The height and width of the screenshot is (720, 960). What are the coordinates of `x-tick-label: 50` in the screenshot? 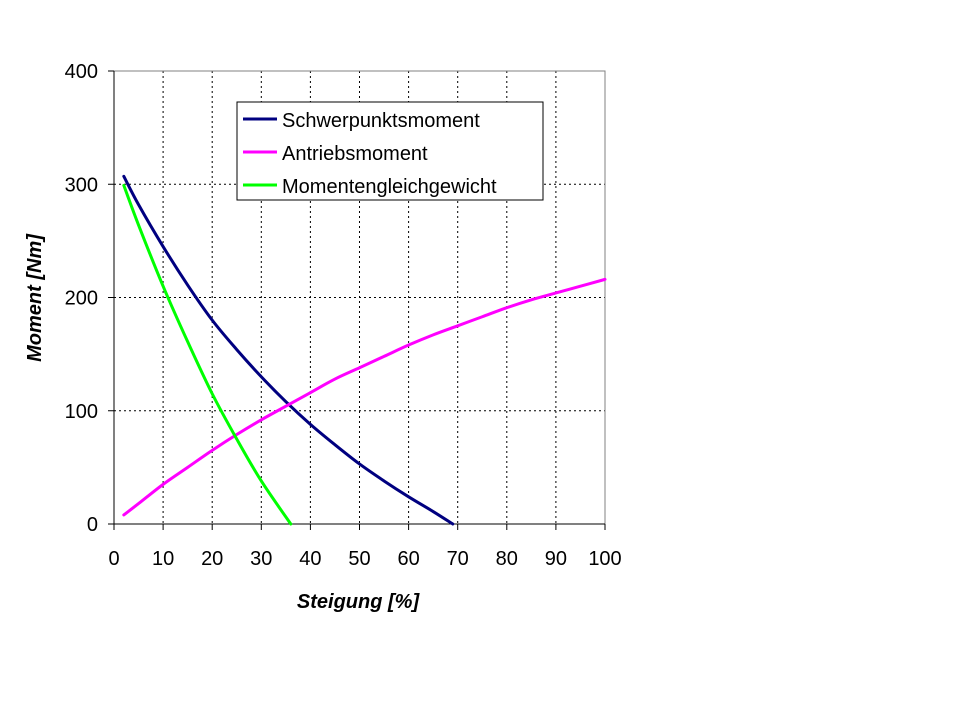 It's located at (359, 559).